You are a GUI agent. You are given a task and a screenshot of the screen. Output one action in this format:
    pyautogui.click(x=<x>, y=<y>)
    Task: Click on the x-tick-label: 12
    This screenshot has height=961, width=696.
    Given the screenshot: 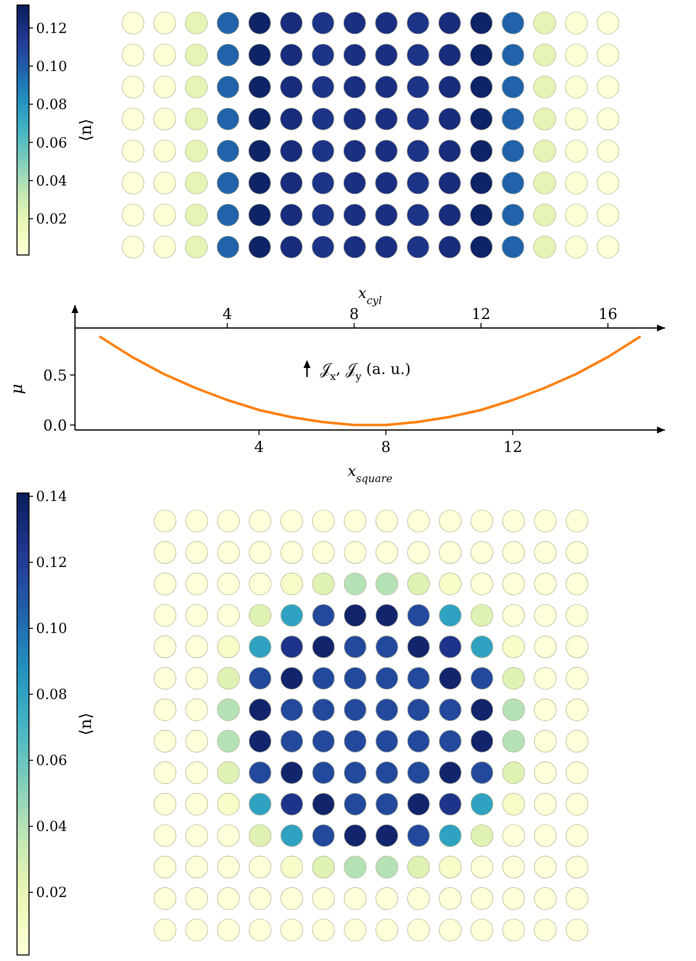 What is the action you would take?
    pyautogui.click(x=512, y=447)
    